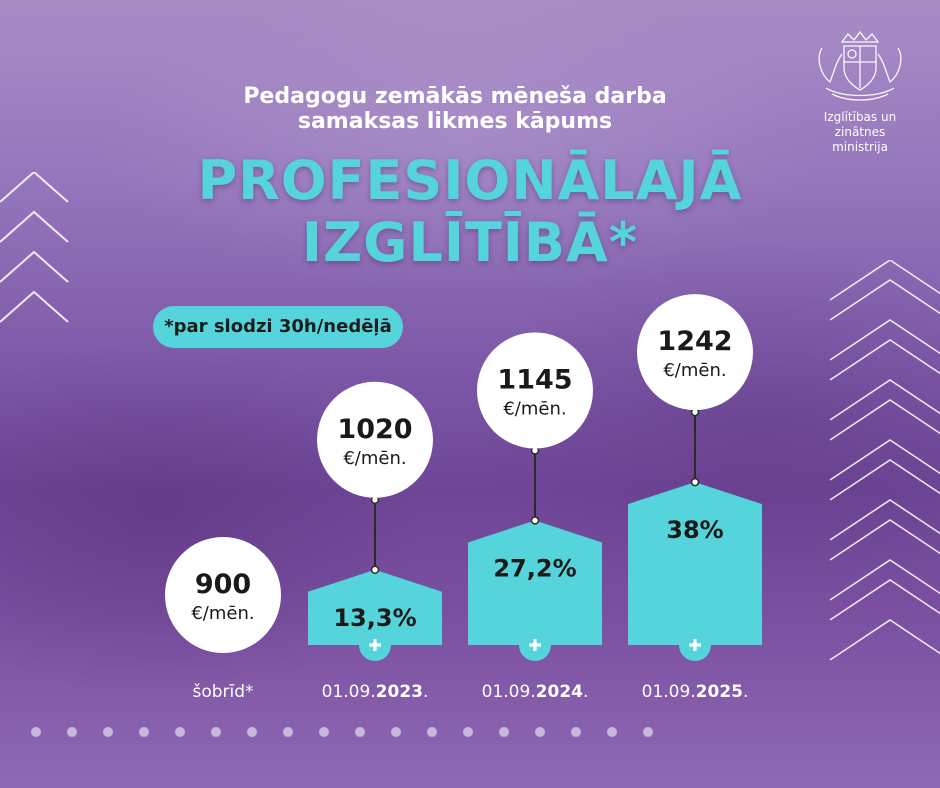 This screenshot has width=940, height=788. I want to click on value-label: 1020, so click(374, 429).